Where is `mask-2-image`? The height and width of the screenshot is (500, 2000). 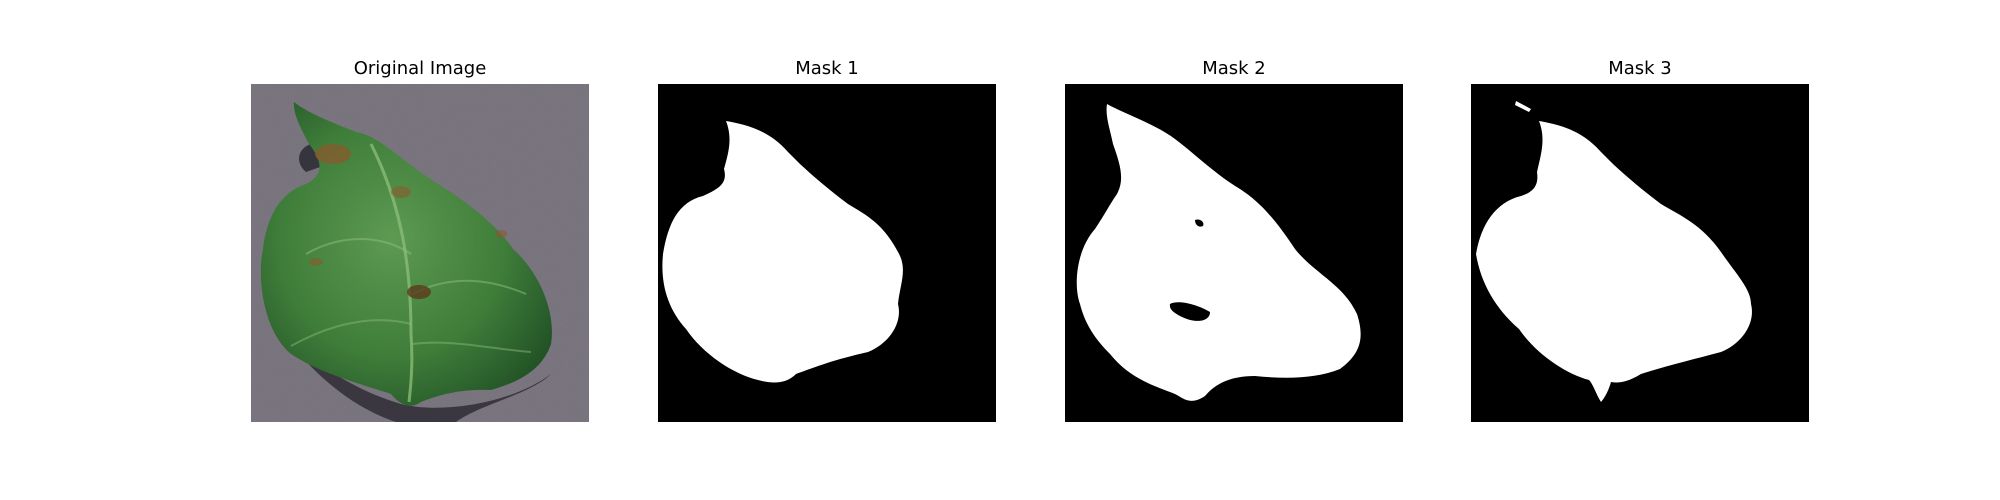 mask-2-image is located at coordinates (1234, 253).